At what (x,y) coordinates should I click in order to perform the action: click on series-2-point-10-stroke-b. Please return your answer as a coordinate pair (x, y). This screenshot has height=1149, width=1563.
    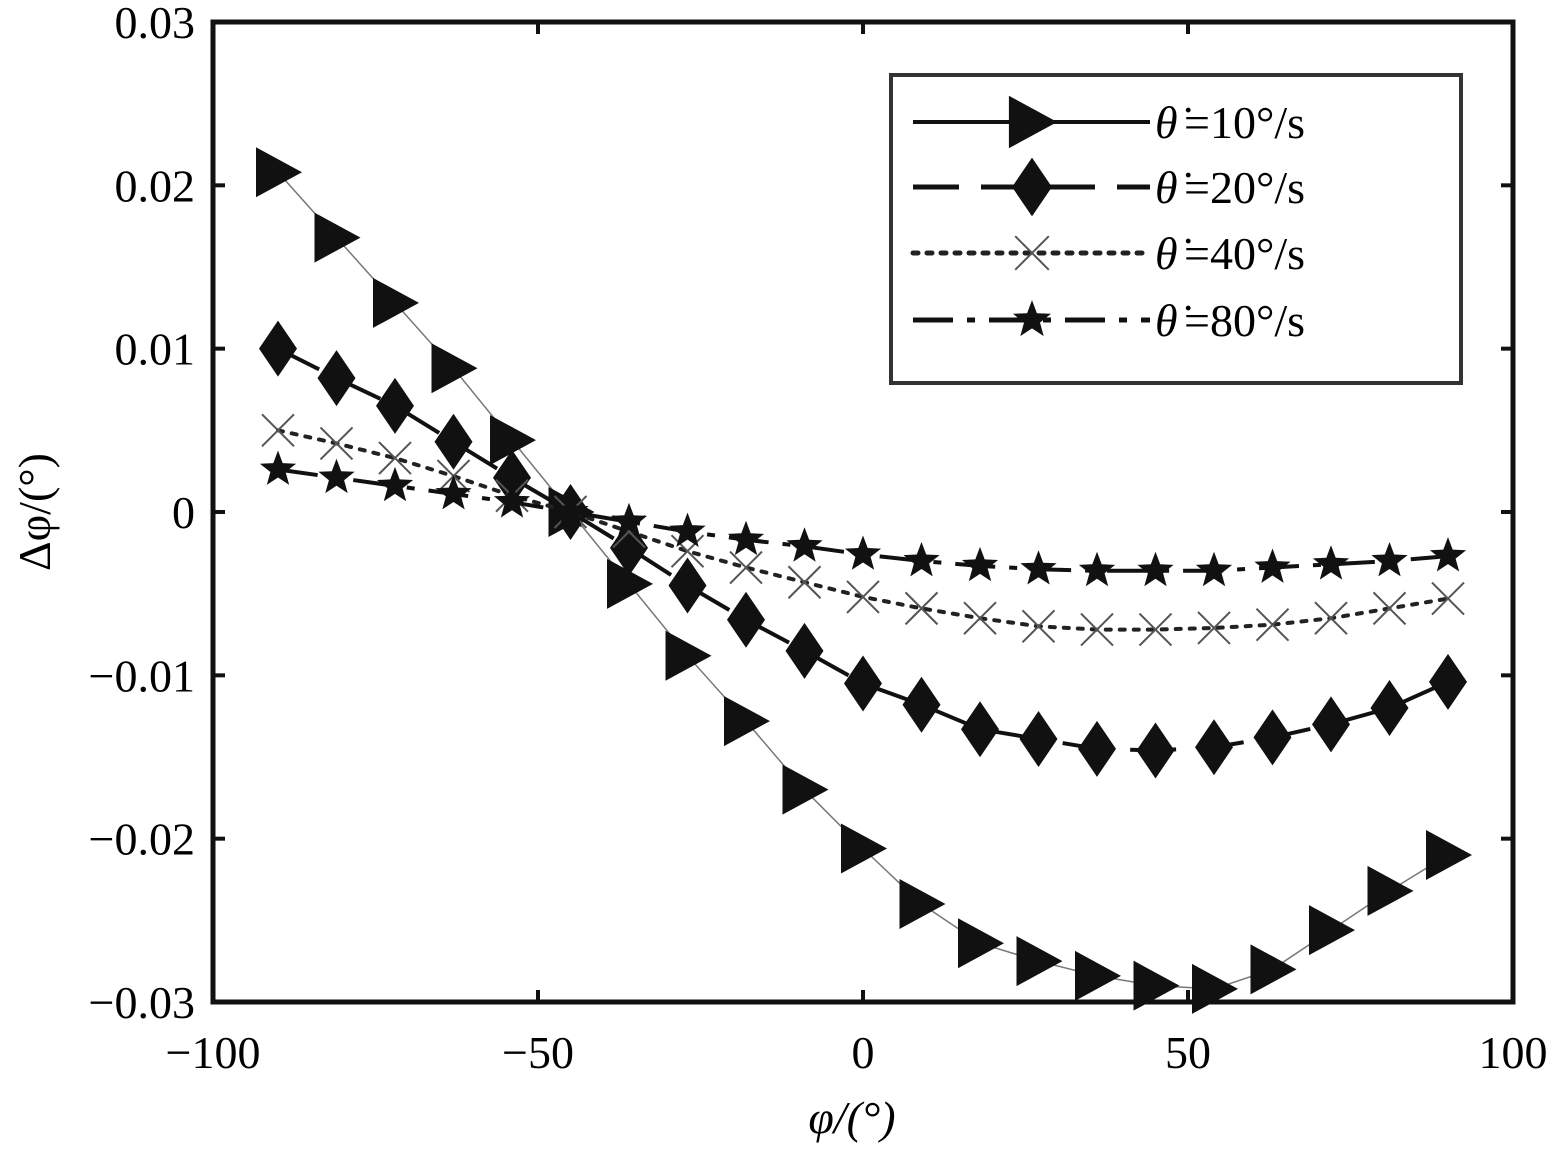
    Looking at the image, I should click on (863, 597).